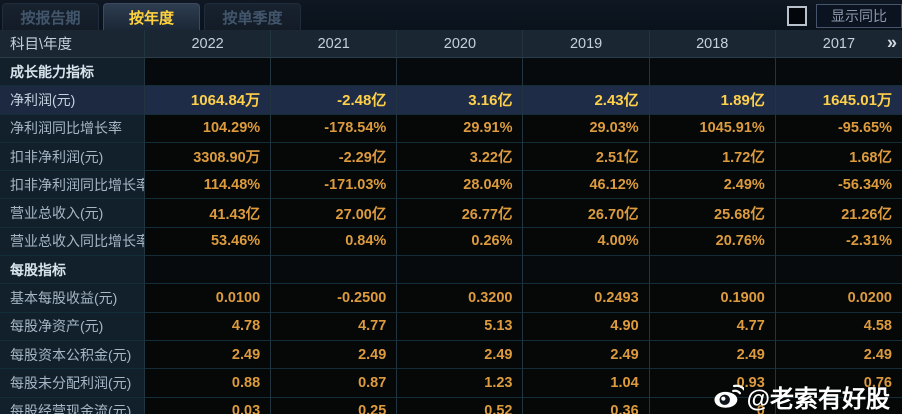 The width and height of the screenshot is (902, 414). I want to click on row-label: 扣非净利润(元), so click(72, 157).